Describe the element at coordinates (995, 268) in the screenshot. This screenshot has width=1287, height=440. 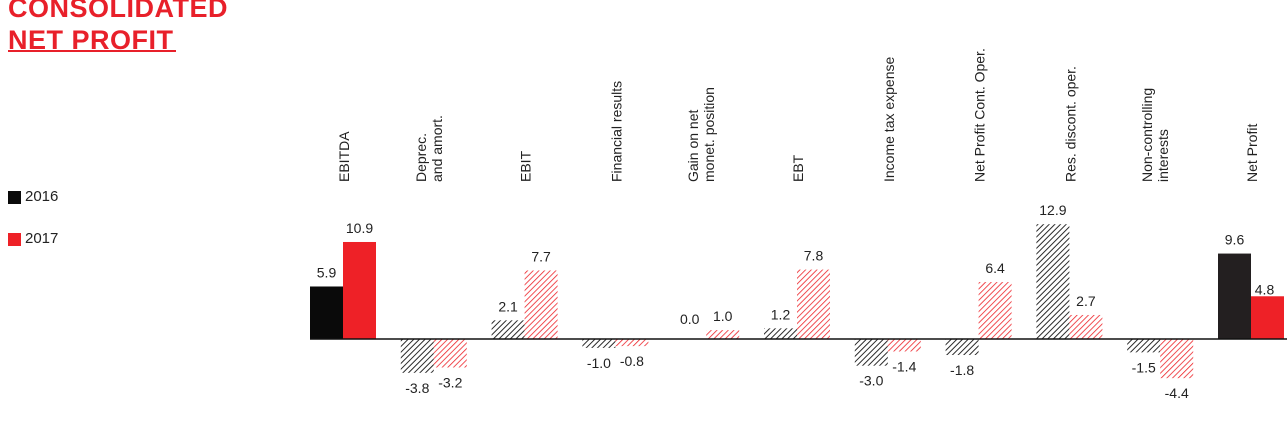
I see `value-label-2017-7: 6.4` at that location.